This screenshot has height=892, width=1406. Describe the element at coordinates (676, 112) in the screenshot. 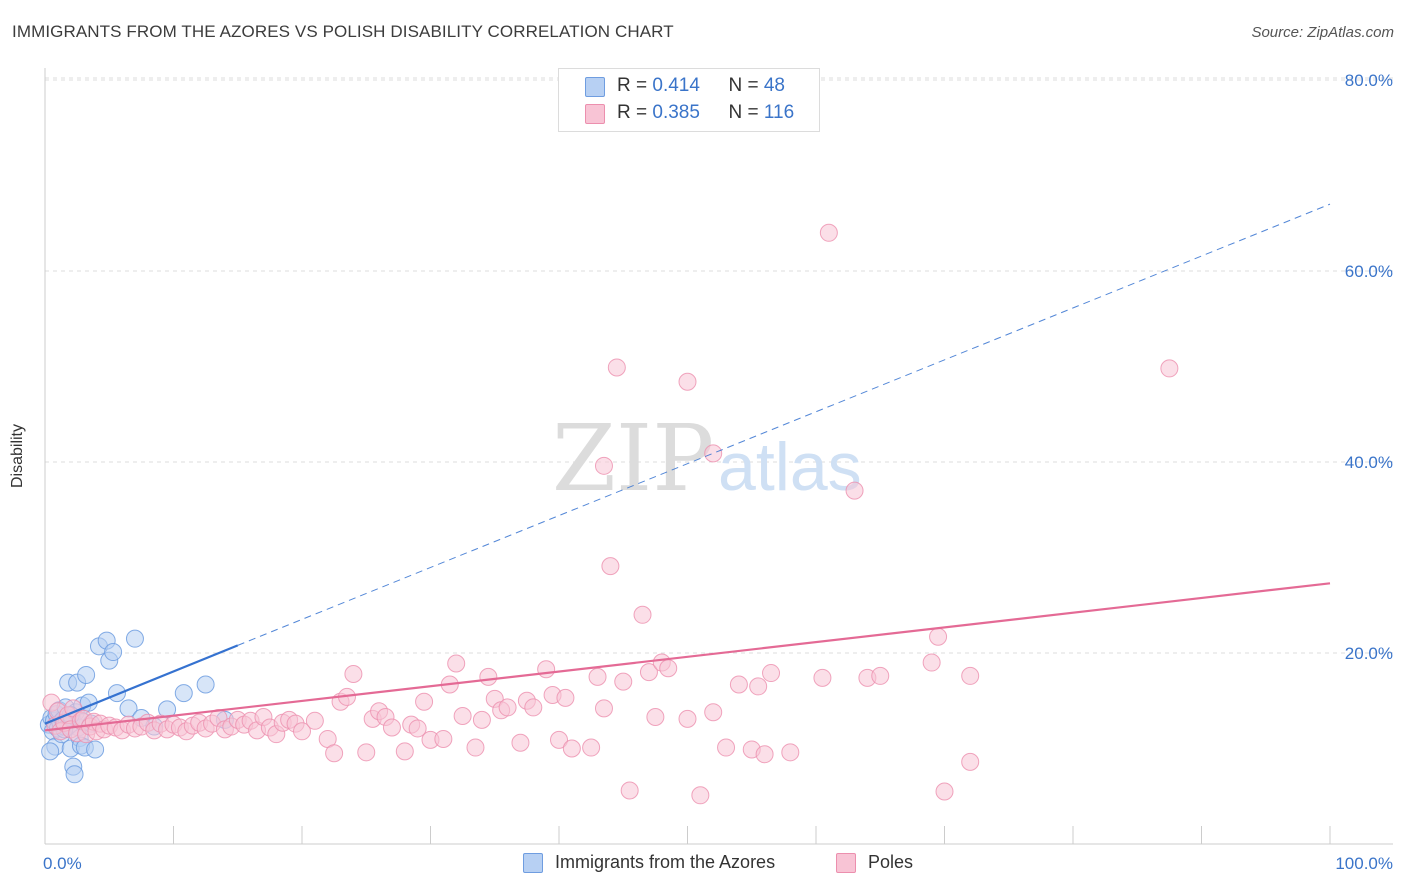

I see `legend-r-value: 0.385` at that location.